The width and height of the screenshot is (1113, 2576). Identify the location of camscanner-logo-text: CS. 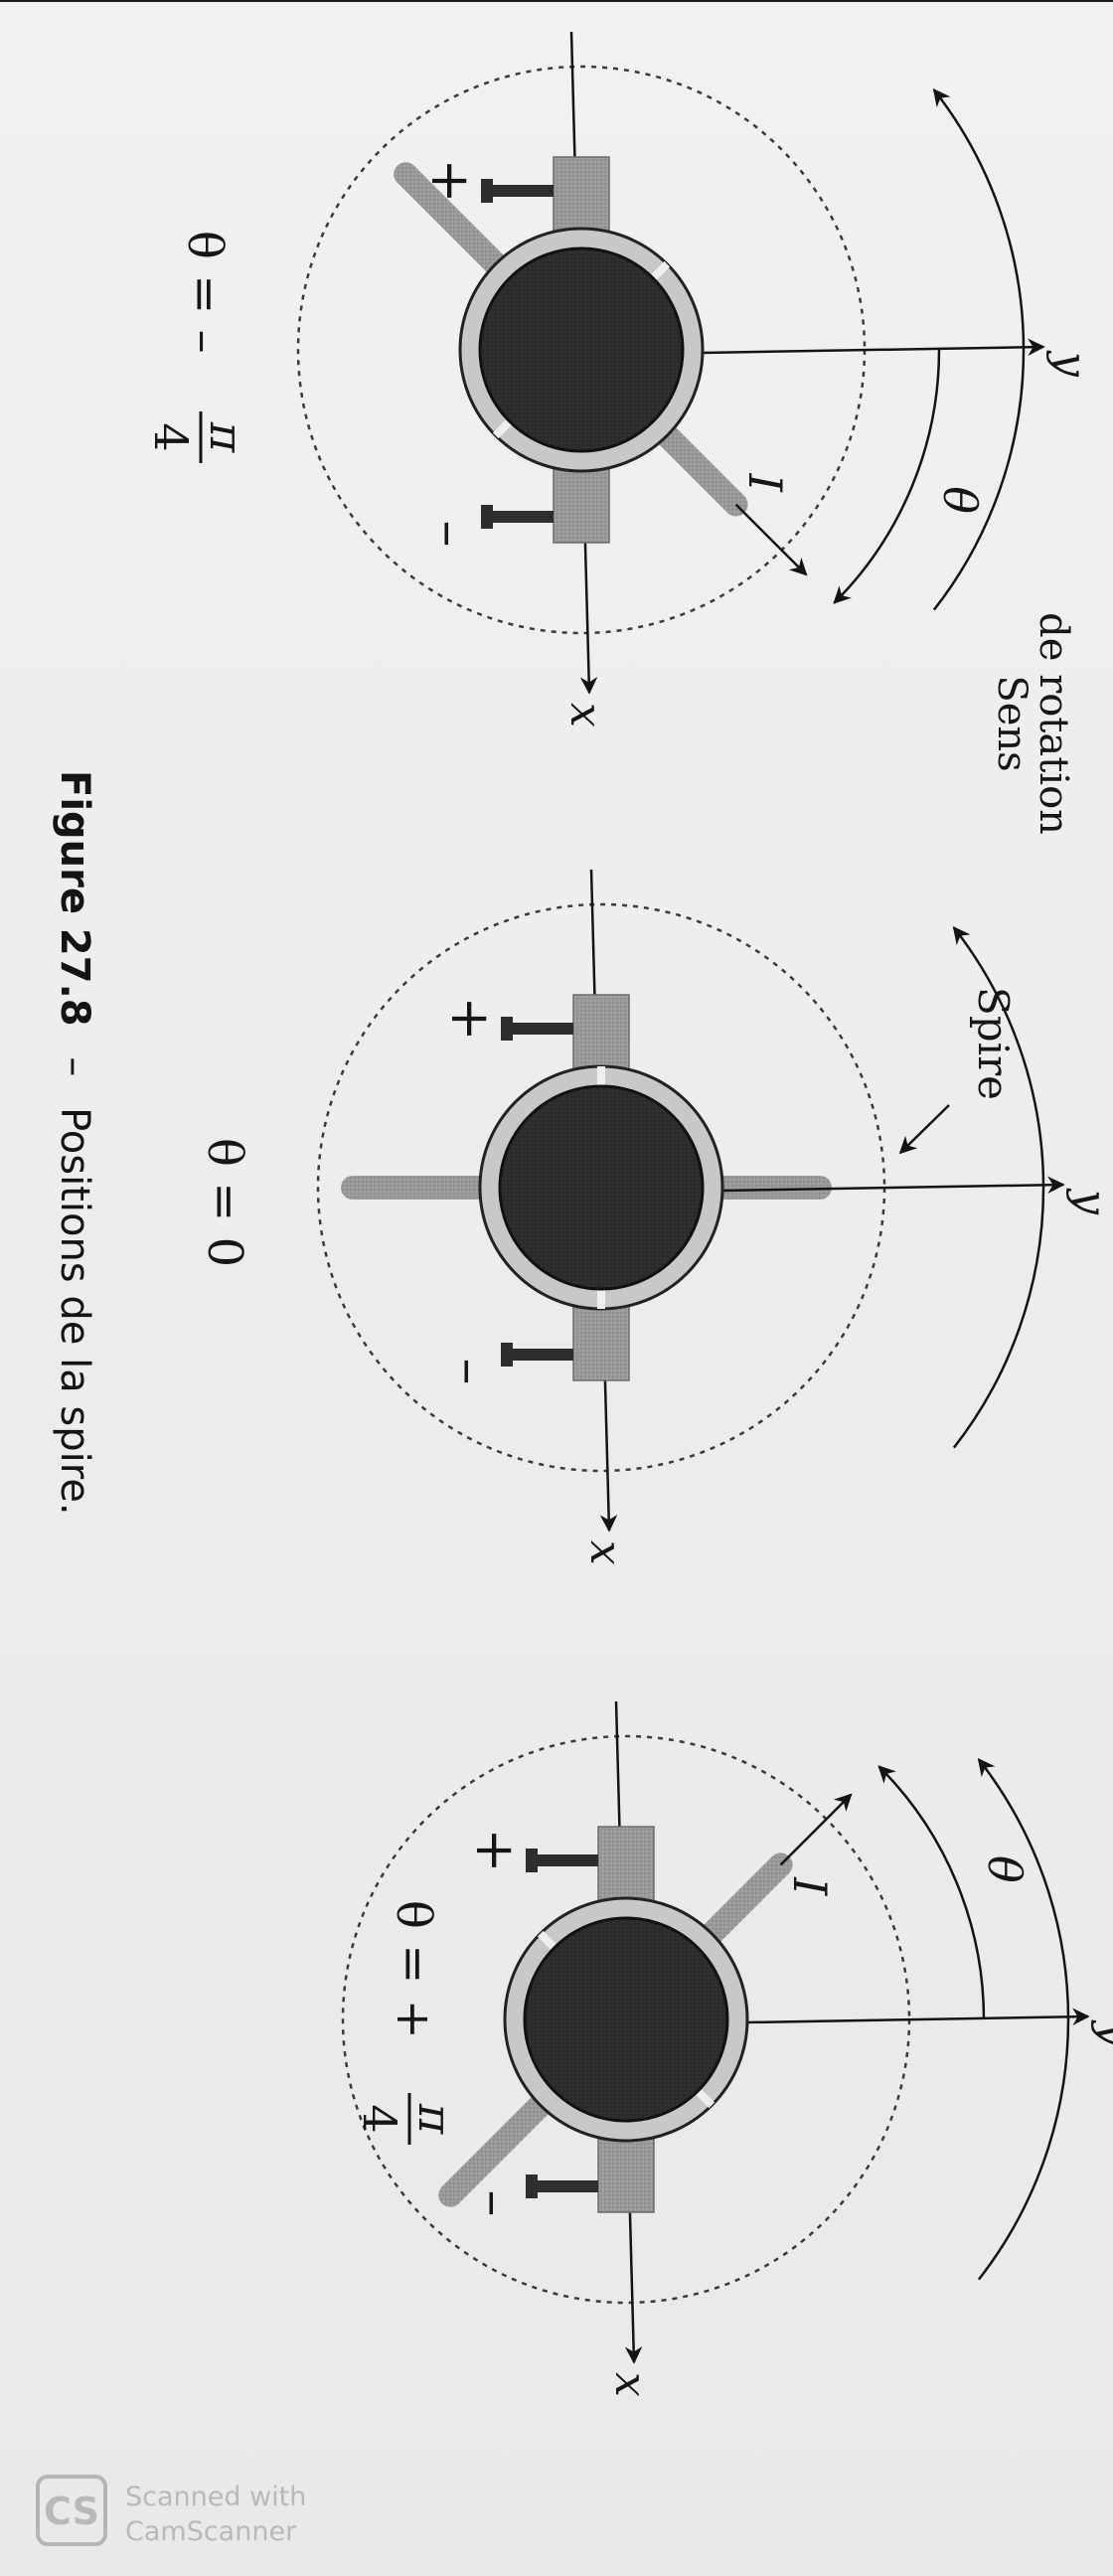
(71, 2511).